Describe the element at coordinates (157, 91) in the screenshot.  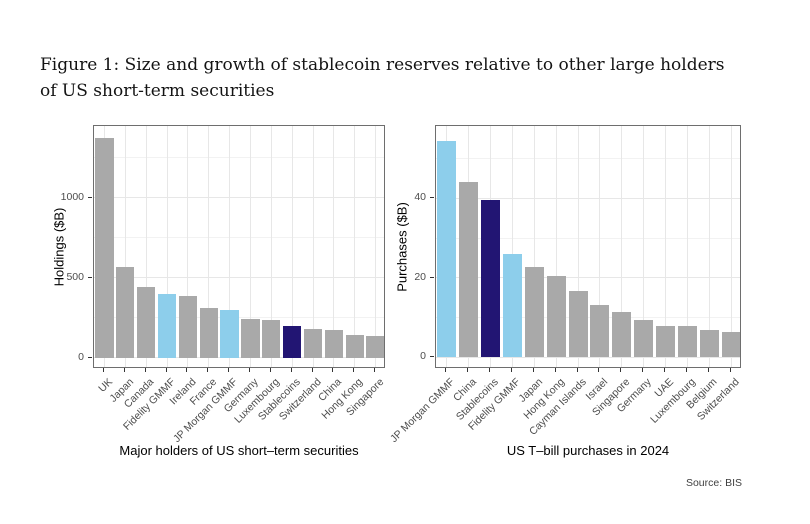
I see `figure-title-line2: of US short-term securities` at that location.